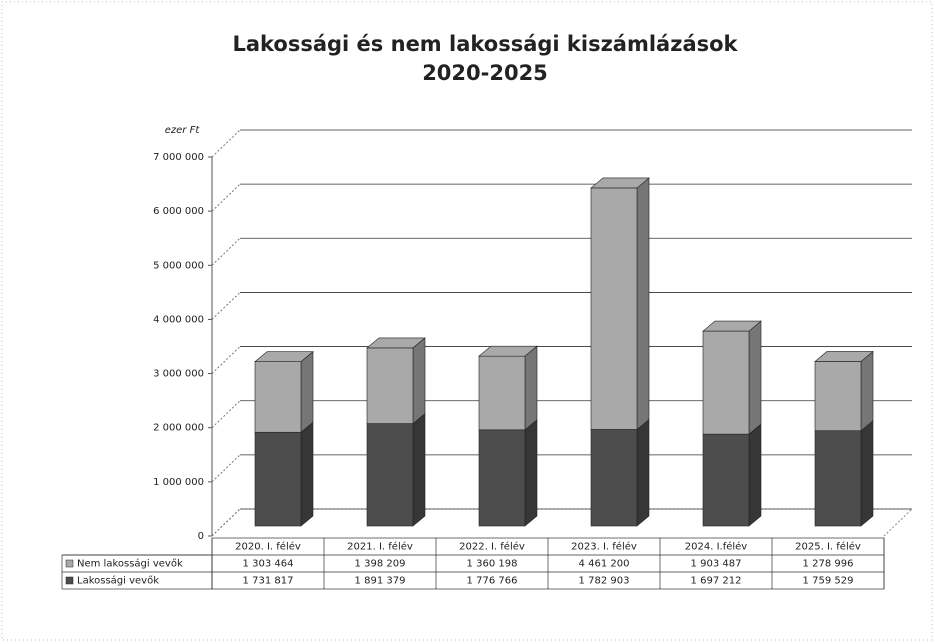 The image size is (935, 644). What do you see at coordinates (380, 564) in the screenshot?
I see `data-label: 1 398 209` at bounding box center [380, 564].